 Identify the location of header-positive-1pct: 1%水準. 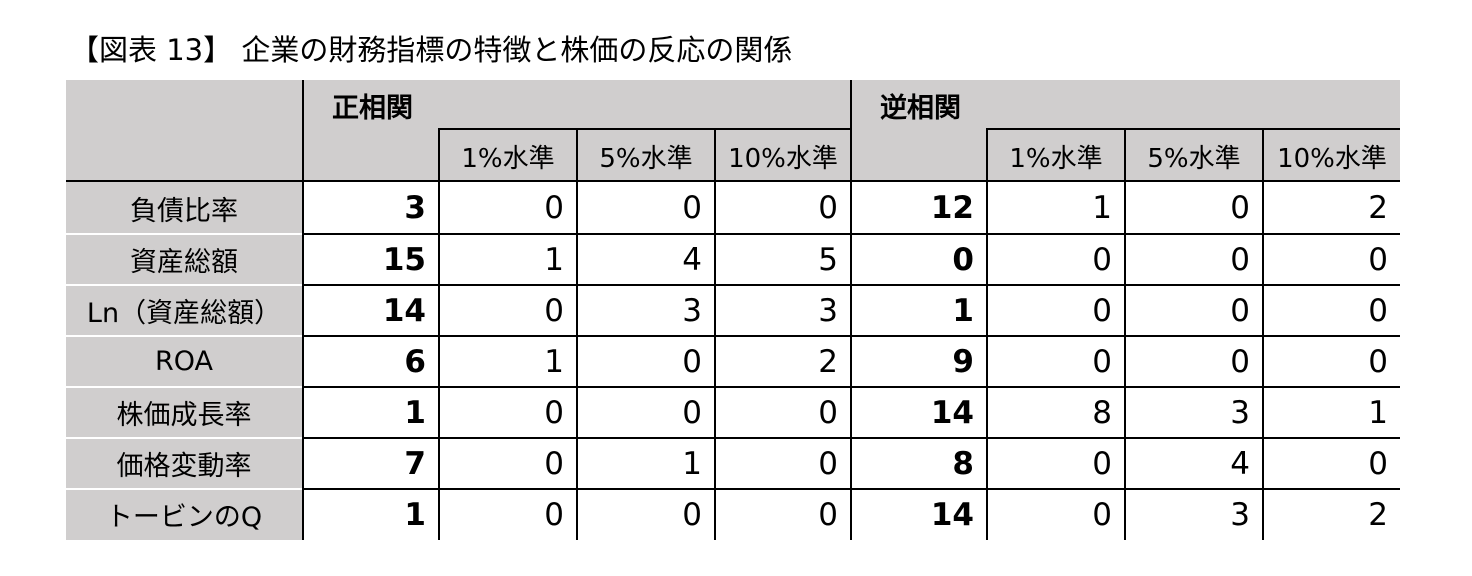
(508, 156).